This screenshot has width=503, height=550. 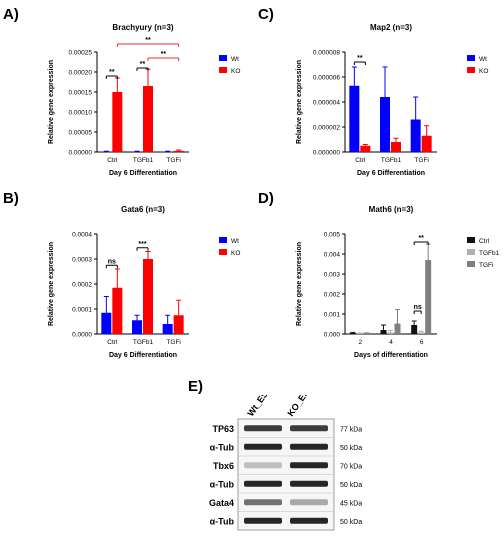 What do you see at coordinates (142, 27) in the screenshot?
I see `chart-title: Brachyury (n=3)` at bounding box center [142, 27].